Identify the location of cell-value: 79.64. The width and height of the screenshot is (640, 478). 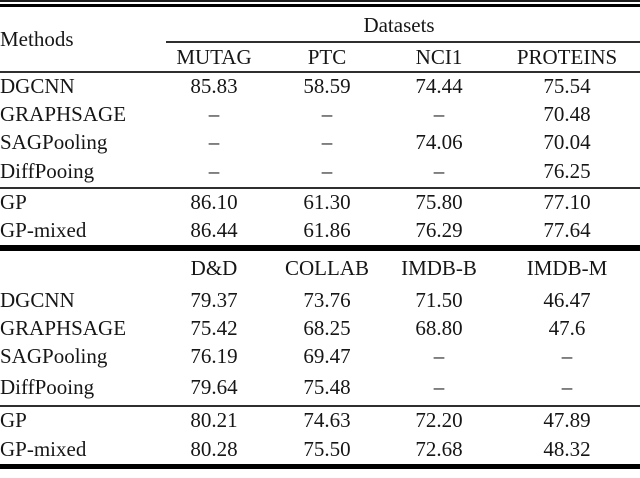
(214, 387).